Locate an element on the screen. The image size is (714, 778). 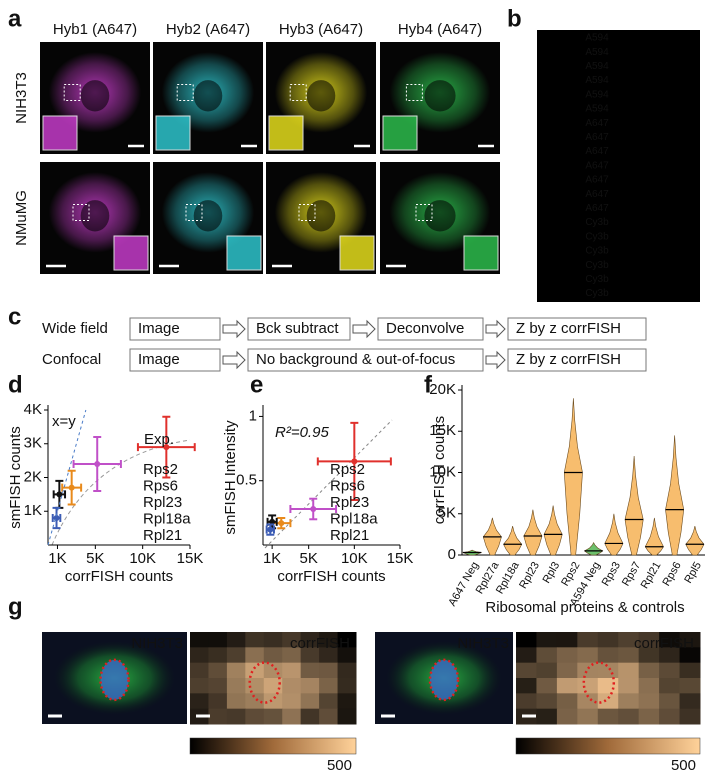
y-axis-label: smFISH counts is located at coordinates (15, 477).